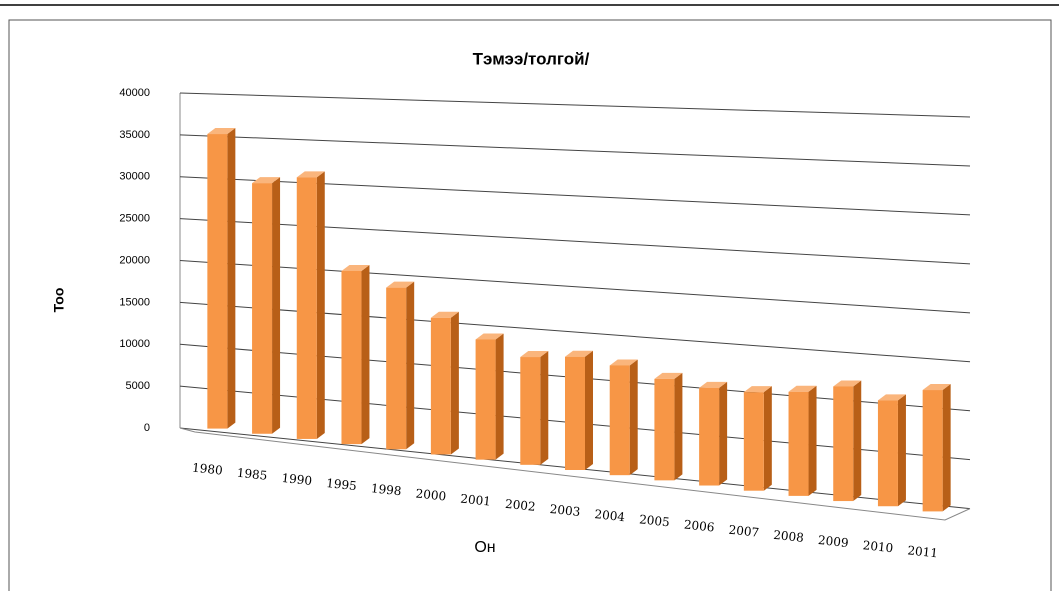 This screenshot has height=591, width=1059. Describe the element at coordinates (699, 525) in the screenshot. I see `x-tick-label: 2006` at that location.